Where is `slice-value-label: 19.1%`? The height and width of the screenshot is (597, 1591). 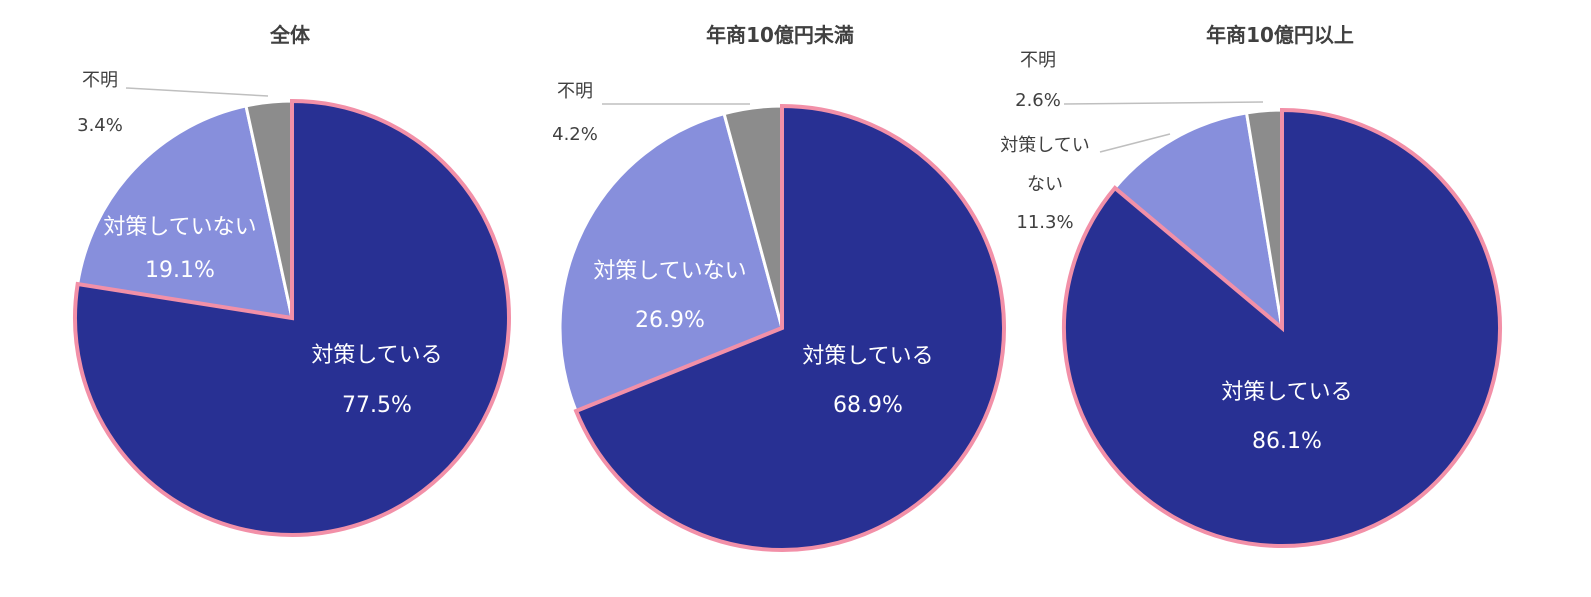 slice-value-label: 19.1% is located at coordinates (180, 270).